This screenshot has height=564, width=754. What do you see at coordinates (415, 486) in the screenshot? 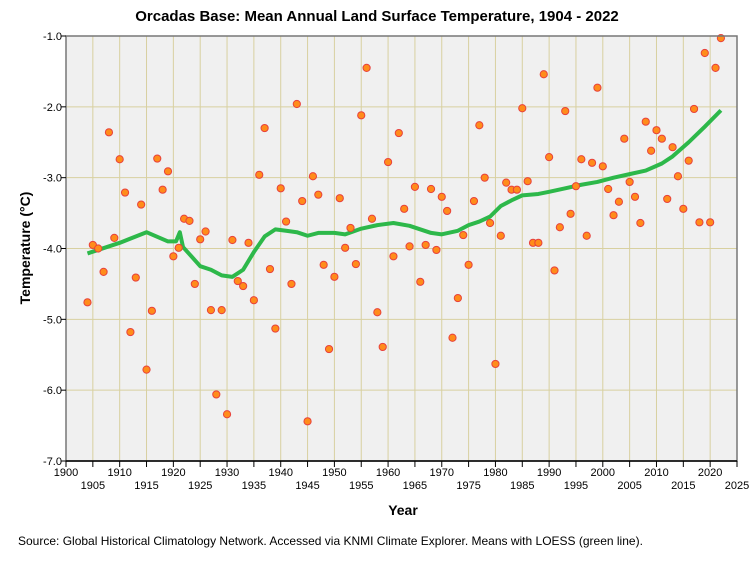
I see `x-tick-label: 1965` at bounding box center [415, 486].